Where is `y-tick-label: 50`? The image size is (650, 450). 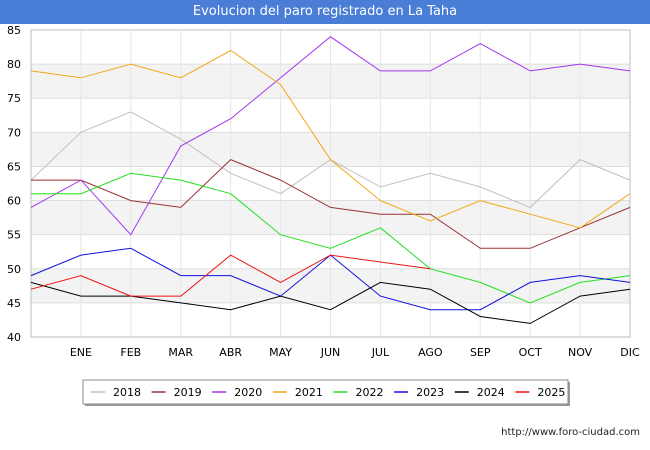
y-tick-label: 50 is located at coordinates (14, 269).